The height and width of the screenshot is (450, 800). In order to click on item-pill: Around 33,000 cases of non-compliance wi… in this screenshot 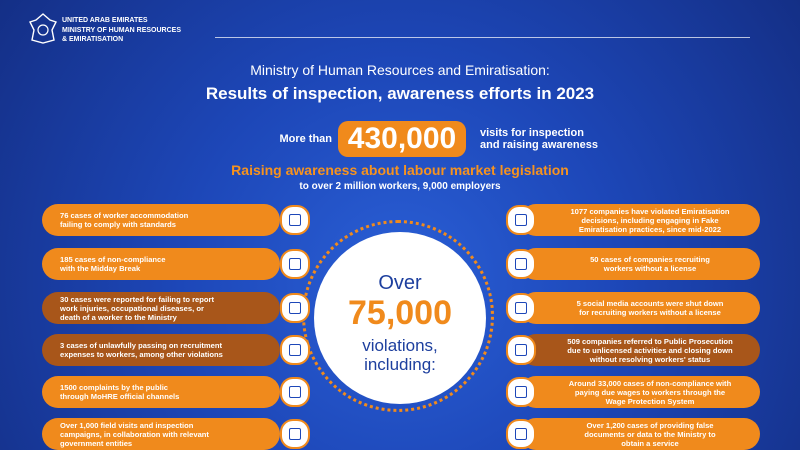, I will do `click(640, 392)`.